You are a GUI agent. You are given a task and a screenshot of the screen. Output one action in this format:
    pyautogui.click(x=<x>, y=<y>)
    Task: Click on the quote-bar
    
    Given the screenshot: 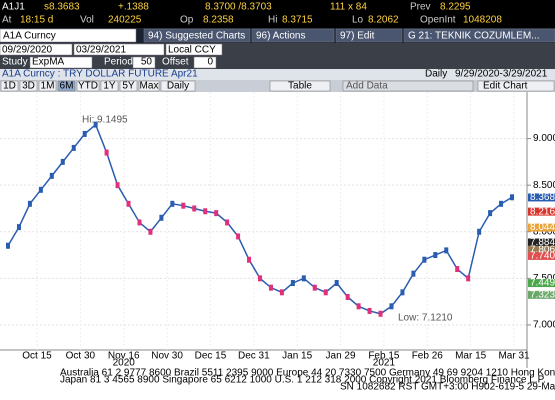 What is the action you would take?
    pyautogui.click(x=277, y=14)
    